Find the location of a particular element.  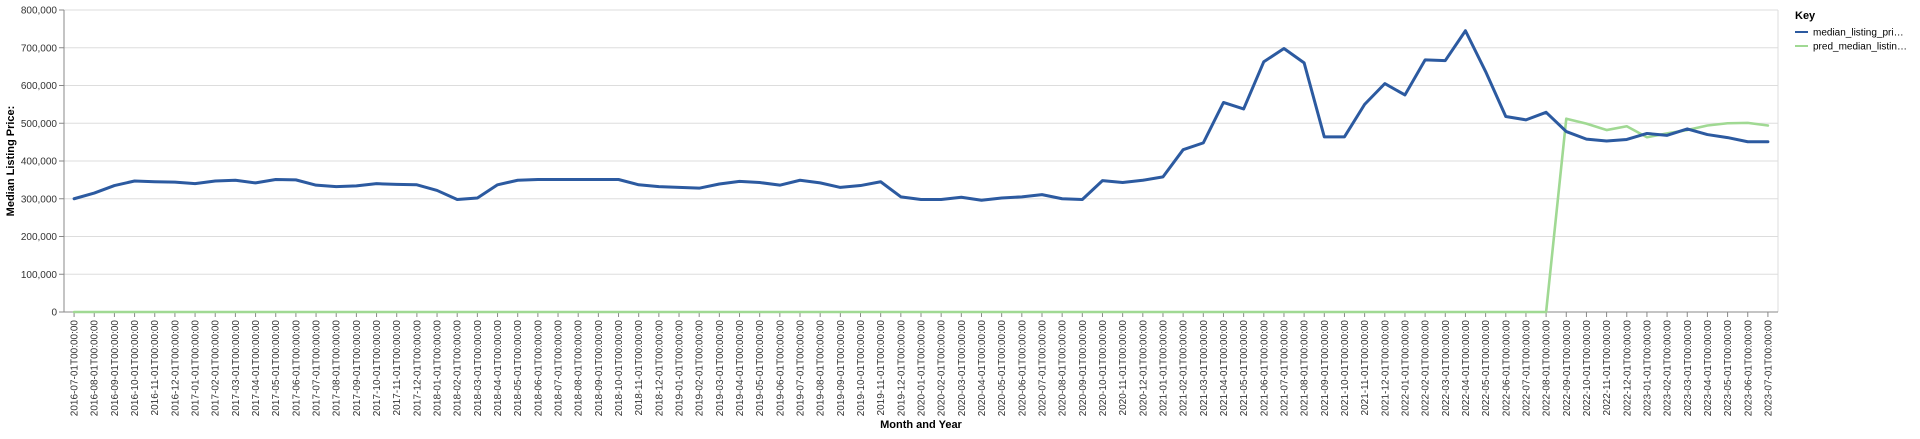

x-tick-label: 2019-05-01T00:00:00 is located at coordinates (760, 368).